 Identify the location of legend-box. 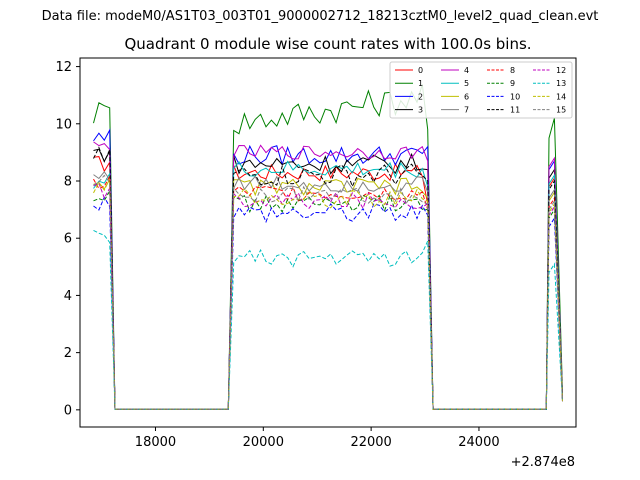
(481, 90).